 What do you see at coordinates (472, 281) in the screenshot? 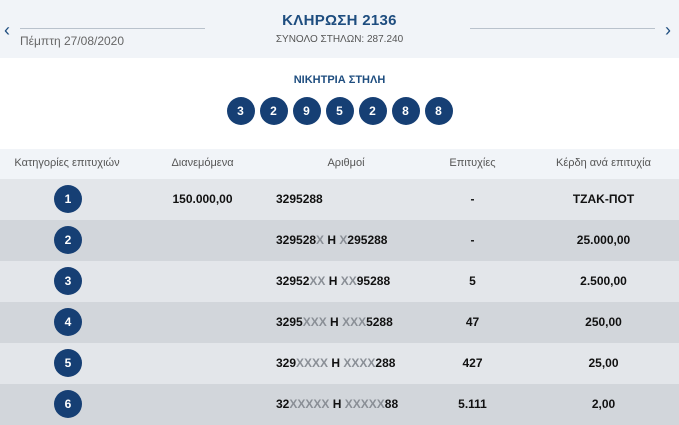
I see `winners-count: 5` at bounding box center [472, 281].